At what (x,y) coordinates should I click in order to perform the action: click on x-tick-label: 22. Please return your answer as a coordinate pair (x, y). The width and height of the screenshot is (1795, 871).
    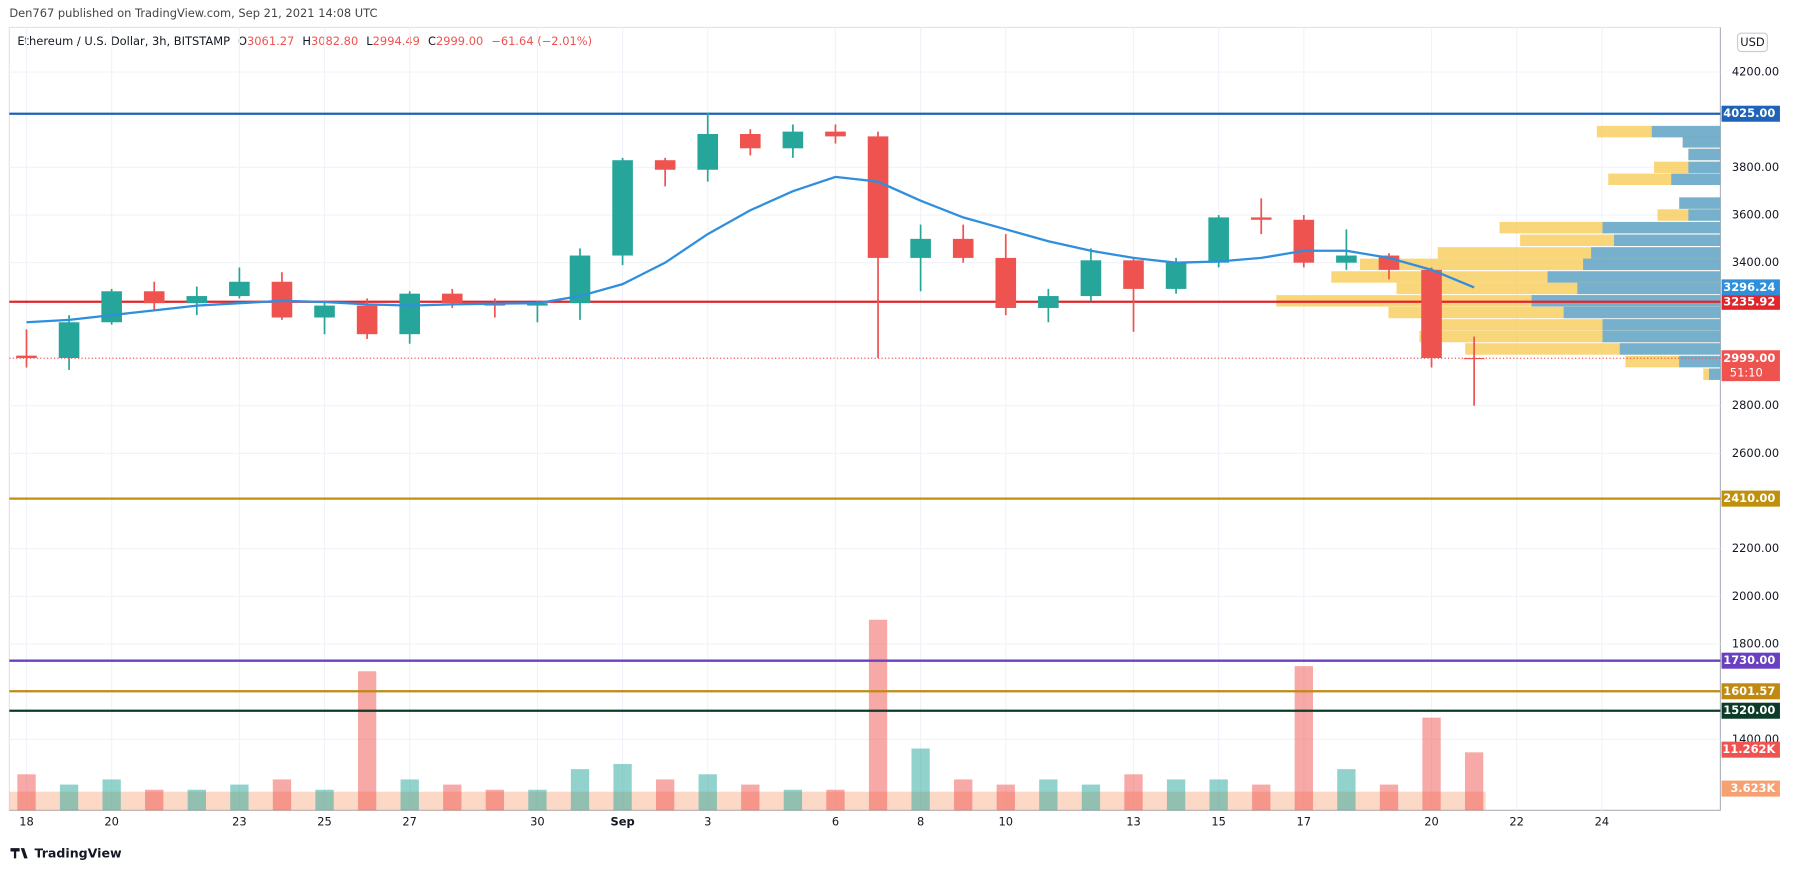
    Looking at the image, I should click on (1516, 821).